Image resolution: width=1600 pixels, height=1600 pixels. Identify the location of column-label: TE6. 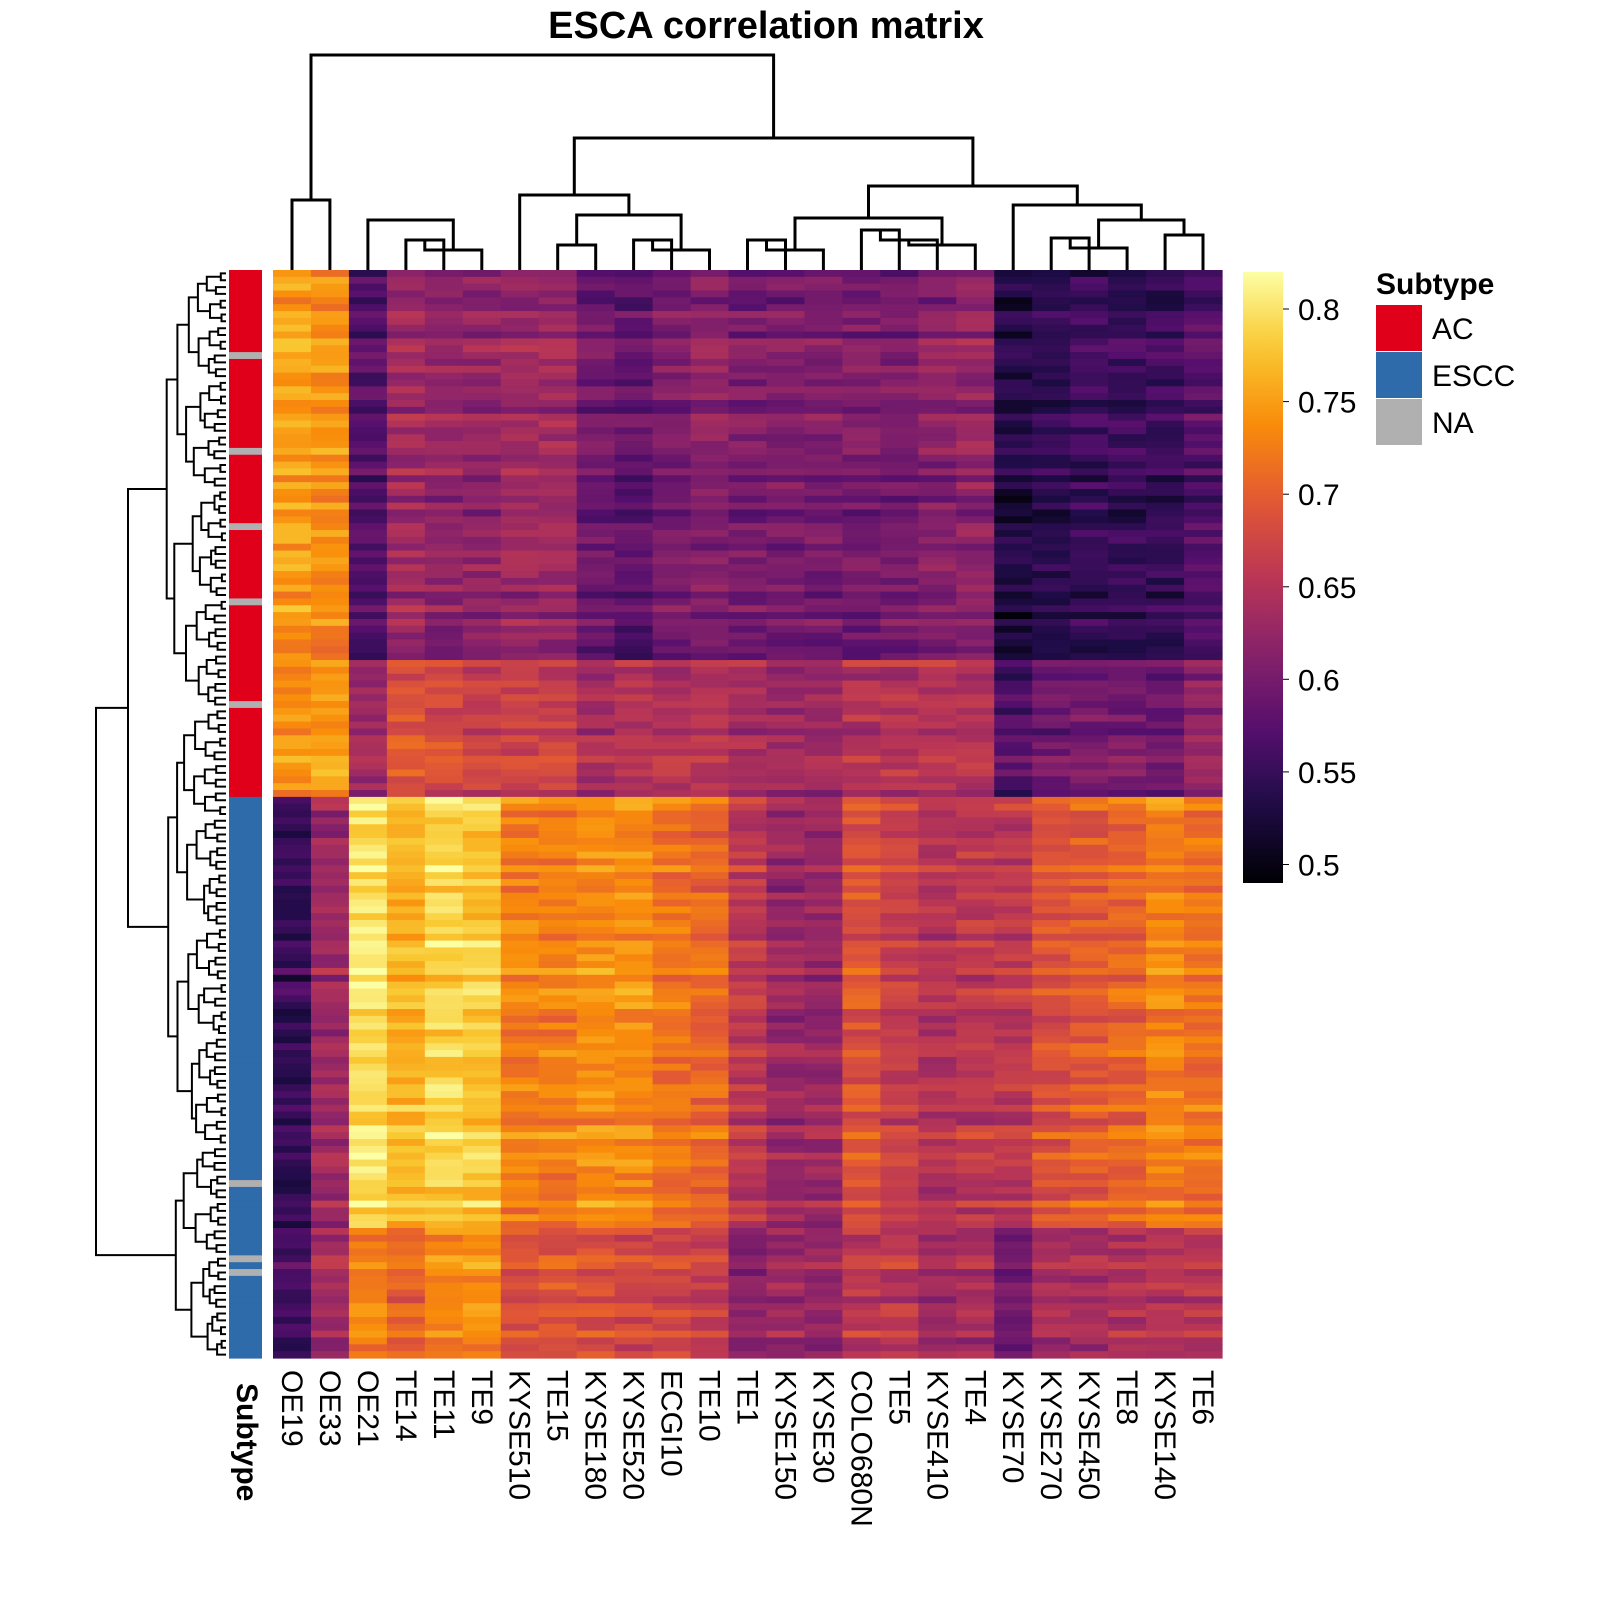
(1202, 1397).